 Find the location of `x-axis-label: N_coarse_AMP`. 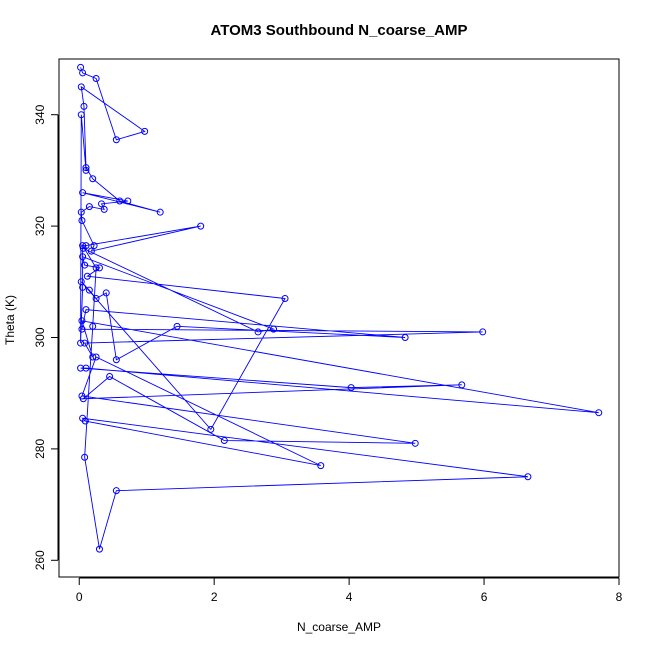

x-axis-label: N_coarse_AMP is located at coordinates (339, 627).